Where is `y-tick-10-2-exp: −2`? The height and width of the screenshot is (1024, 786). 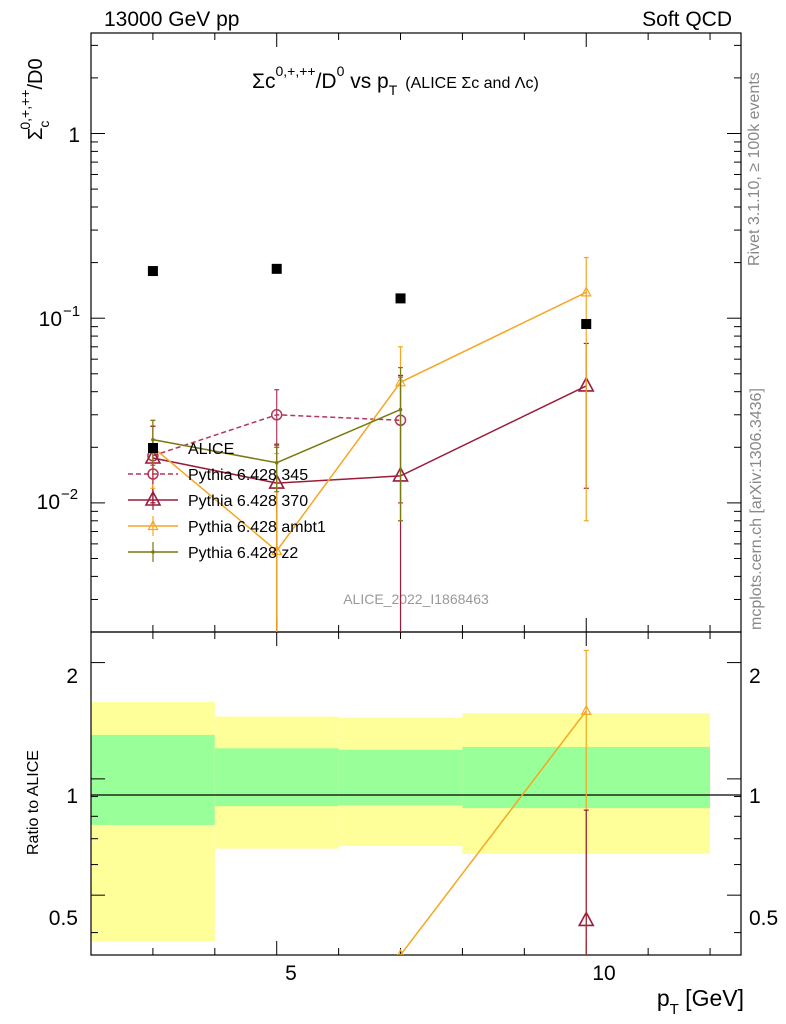
y-tick-10-2-exp: −2 is located at coordinates (69, 494).